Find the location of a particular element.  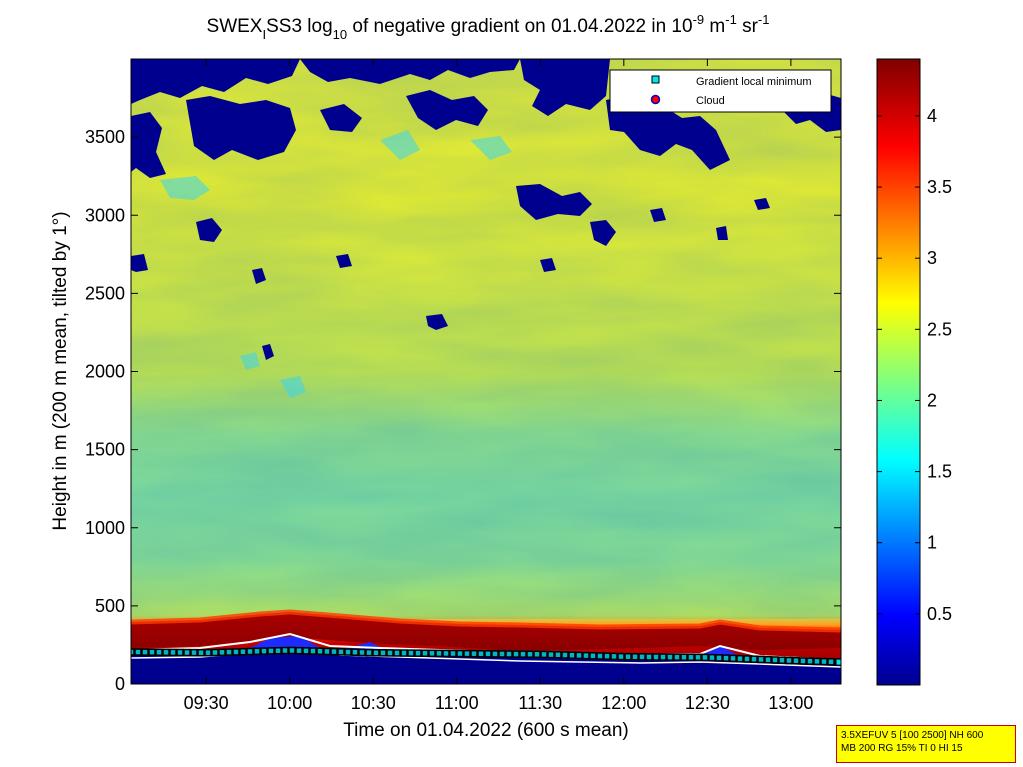

x-tick-label: 12:30 is located at coordinates (707, 703).